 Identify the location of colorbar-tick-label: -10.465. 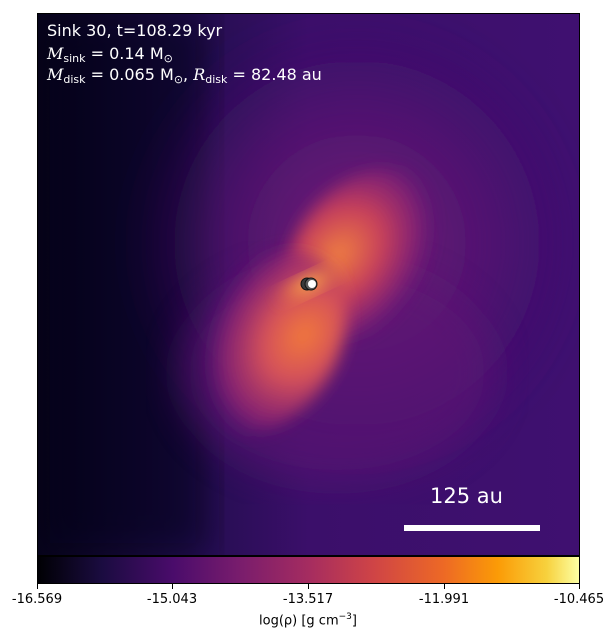
(579, 599).